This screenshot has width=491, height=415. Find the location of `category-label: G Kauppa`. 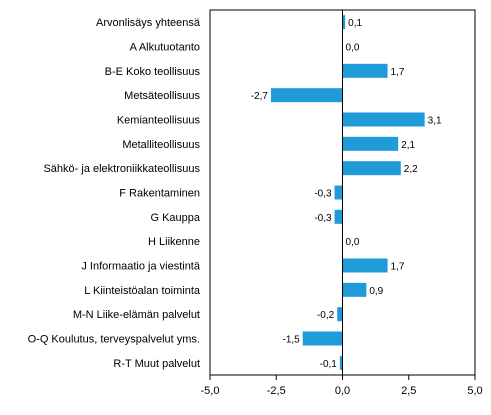

category-label: G Kauppa is located at coordinates (175, 218).